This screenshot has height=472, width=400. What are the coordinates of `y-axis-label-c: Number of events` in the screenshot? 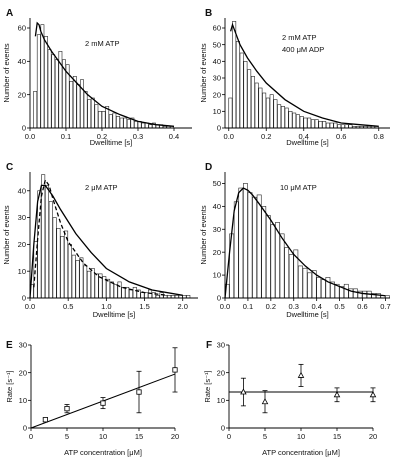 It's located at (6, 234).